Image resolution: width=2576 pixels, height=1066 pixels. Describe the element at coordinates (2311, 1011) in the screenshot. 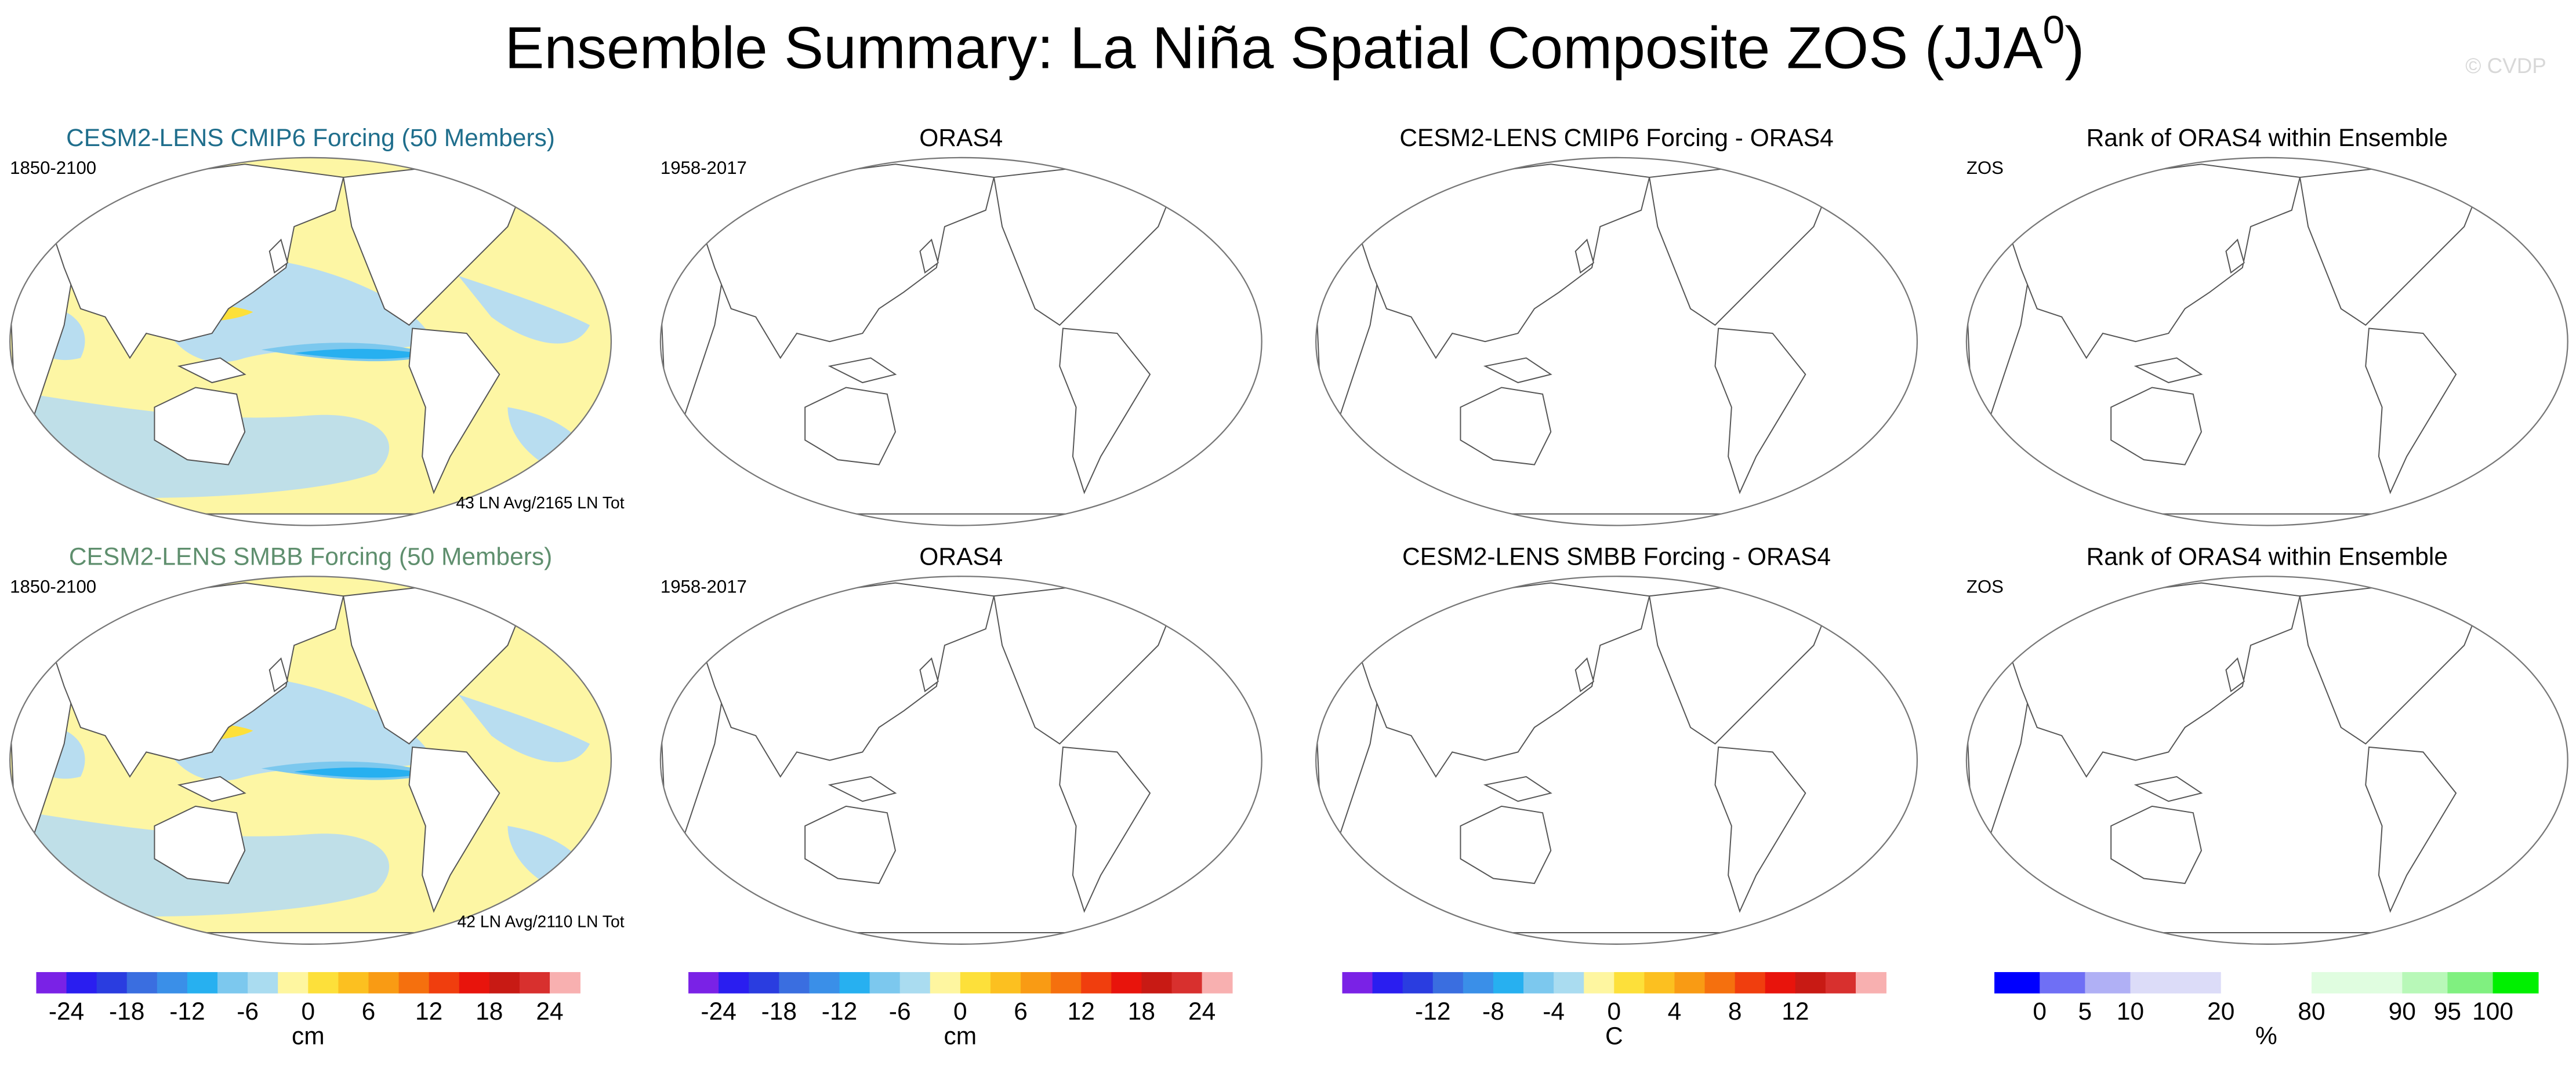

I see `colorbar-label: 80` at that location.